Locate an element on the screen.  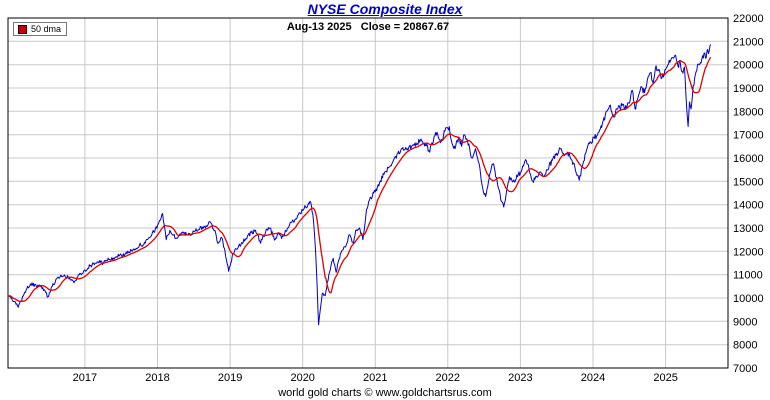
y-axis-label: 22000 is located at coordinates (748, 19).